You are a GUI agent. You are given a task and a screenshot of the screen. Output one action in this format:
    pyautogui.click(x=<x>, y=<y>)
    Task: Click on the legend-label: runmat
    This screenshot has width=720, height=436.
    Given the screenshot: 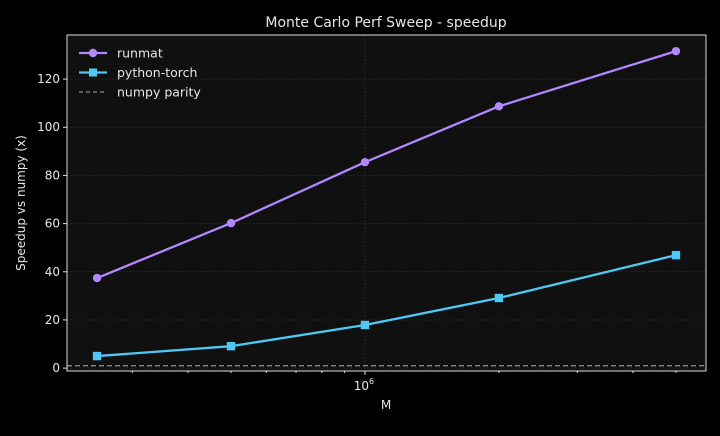 What is the action you would take?
    pyautogui.click(x=140, y=53)
    